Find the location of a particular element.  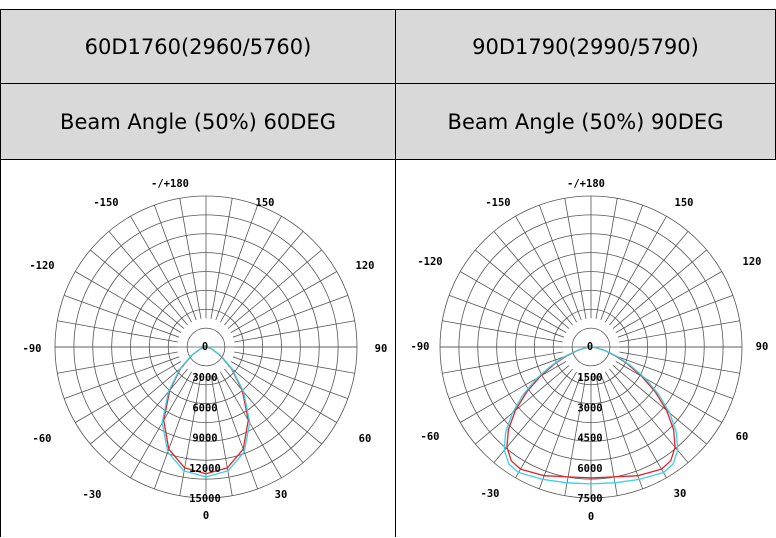

beam-angle-cell-2: Beam Angle (50%) 90DEG is located at coordinates (585, 121).